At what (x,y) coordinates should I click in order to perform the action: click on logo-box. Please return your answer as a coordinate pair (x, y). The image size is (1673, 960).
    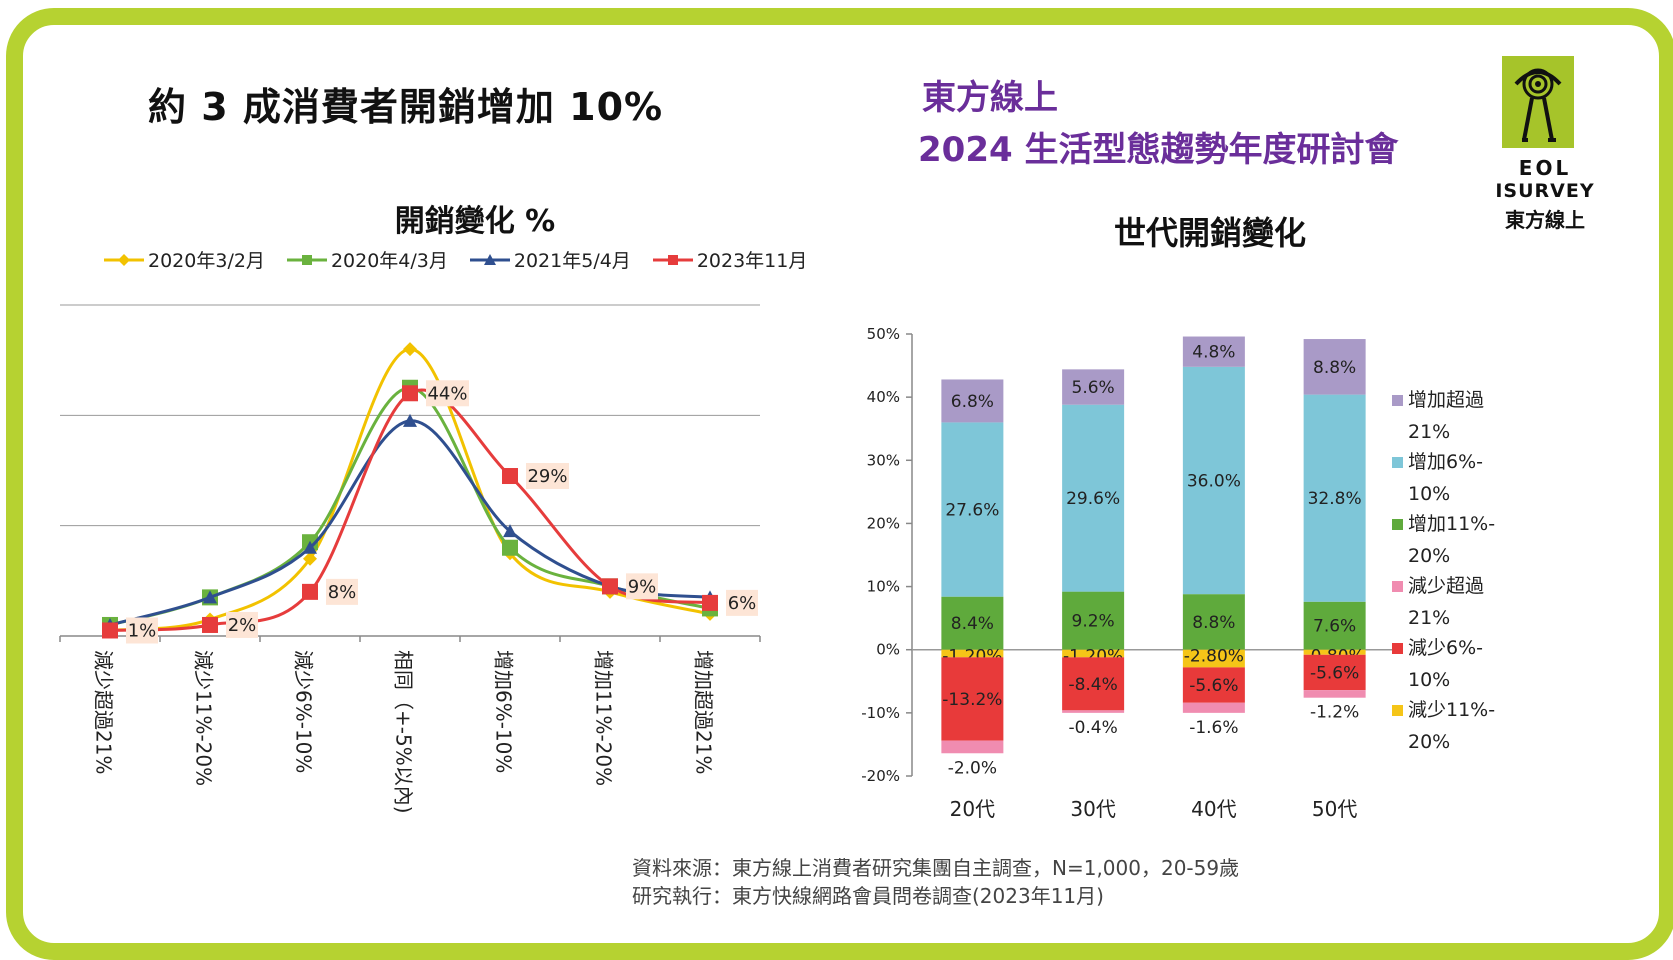
    Looking at the image, I should click on (1538, 102).